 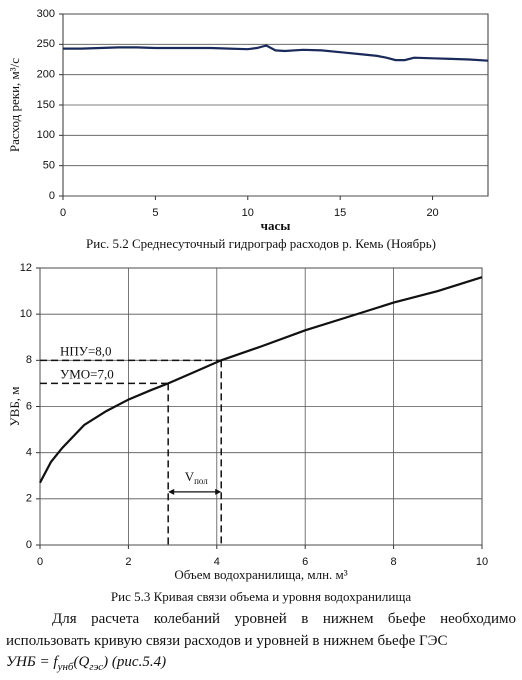 I want to click on formula-subscript: гэс, so click(x=96, y=667).